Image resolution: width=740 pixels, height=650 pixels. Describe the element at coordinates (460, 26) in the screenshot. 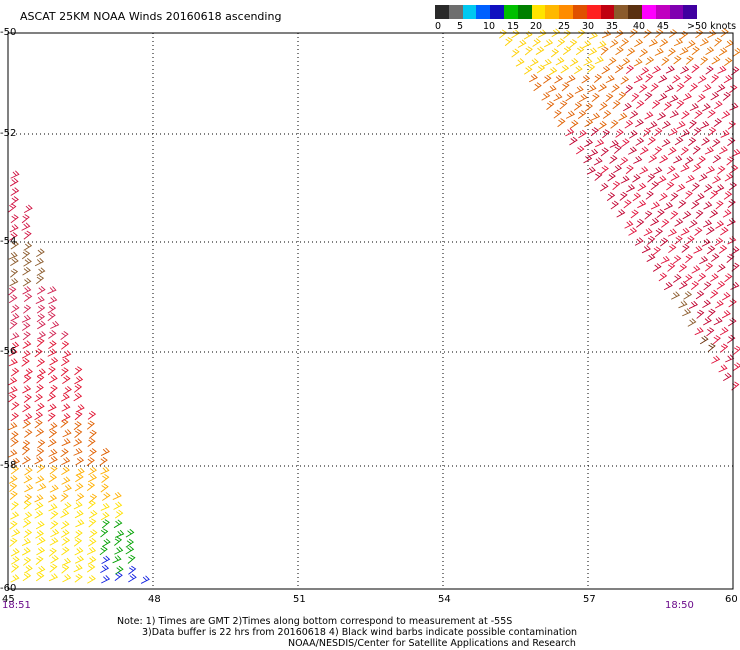

I see `colorbar-label: 5` at that location.